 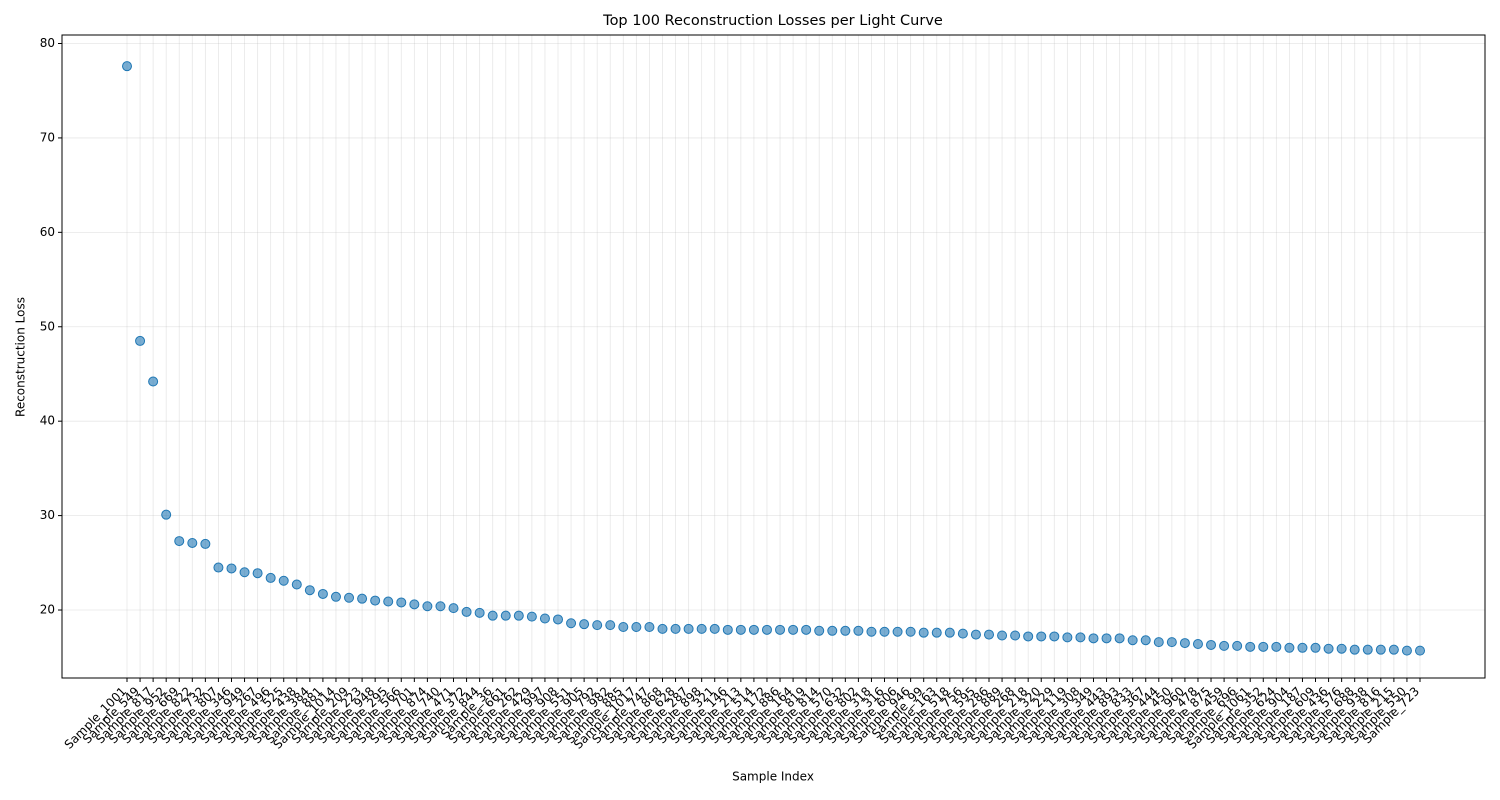 I want to click on y-tick-label: 30, so click(x=47, y=515).